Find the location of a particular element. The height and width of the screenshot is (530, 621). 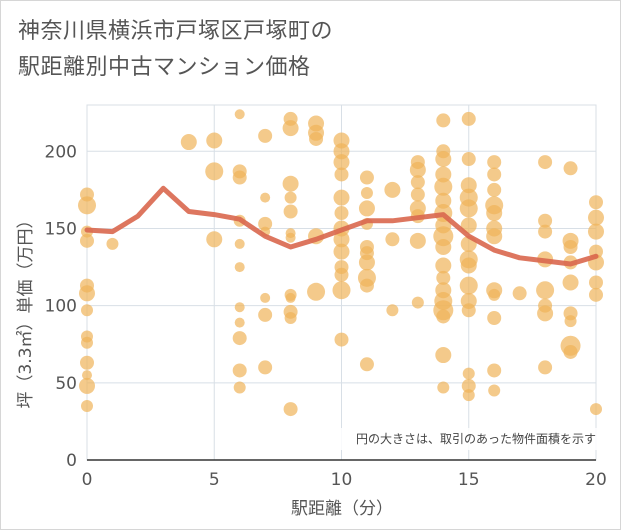

y-tick-label: 0 is located at coordinates (71, 461).